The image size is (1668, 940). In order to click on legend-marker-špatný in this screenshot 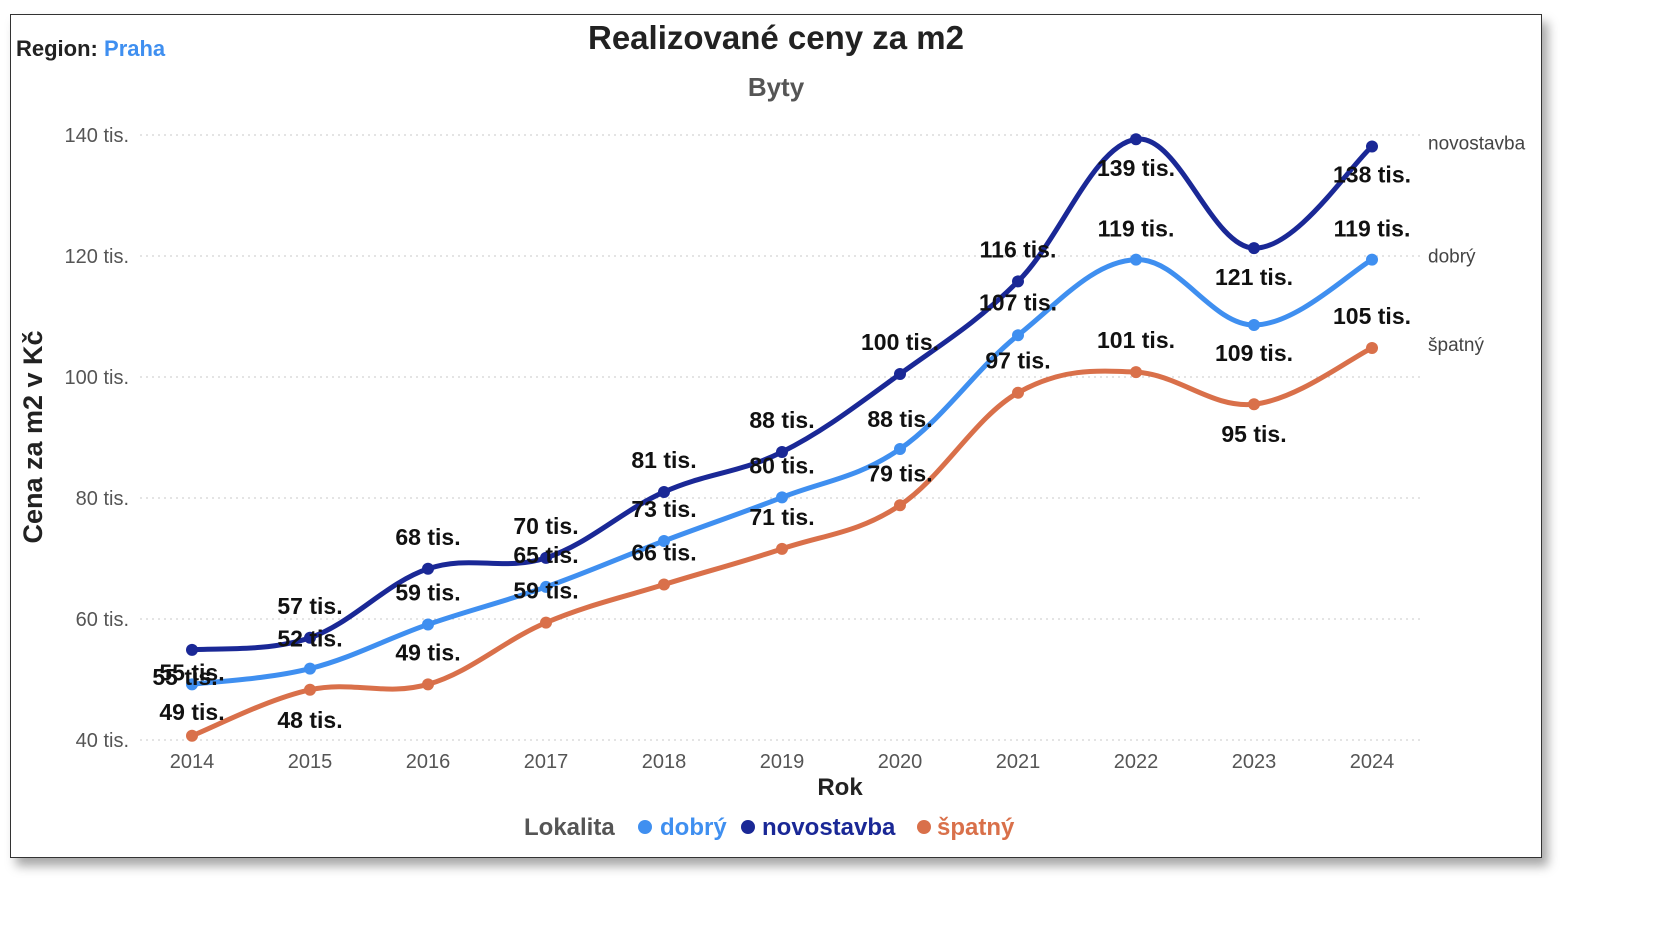, I will do `click(924, 827)`.